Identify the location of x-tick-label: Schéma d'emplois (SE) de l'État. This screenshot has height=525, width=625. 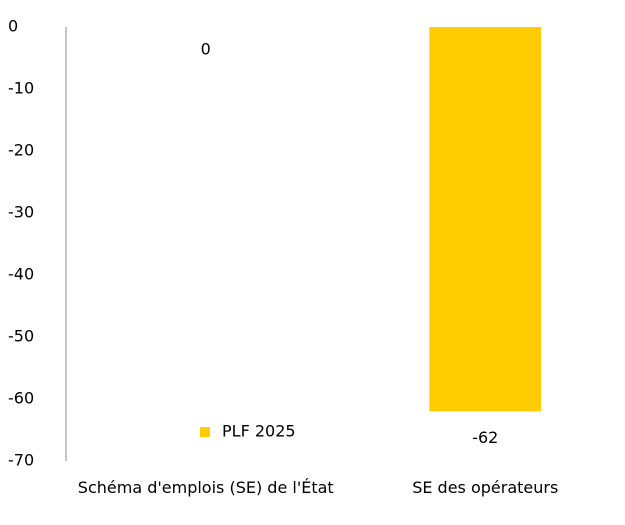
(205, 487).